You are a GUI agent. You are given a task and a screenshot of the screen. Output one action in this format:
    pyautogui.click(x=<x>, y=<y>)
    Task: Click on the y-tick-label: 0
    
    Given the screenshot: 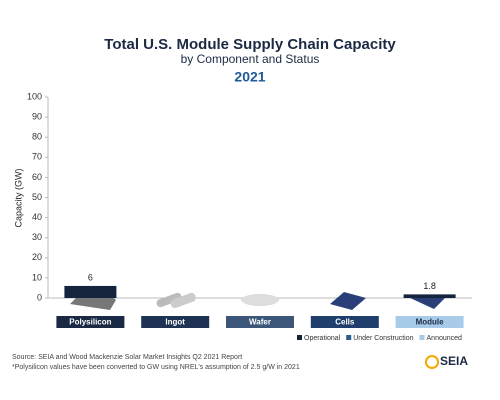 What is the action you would take?
    pyautogui.click(x=39, y=297)
    